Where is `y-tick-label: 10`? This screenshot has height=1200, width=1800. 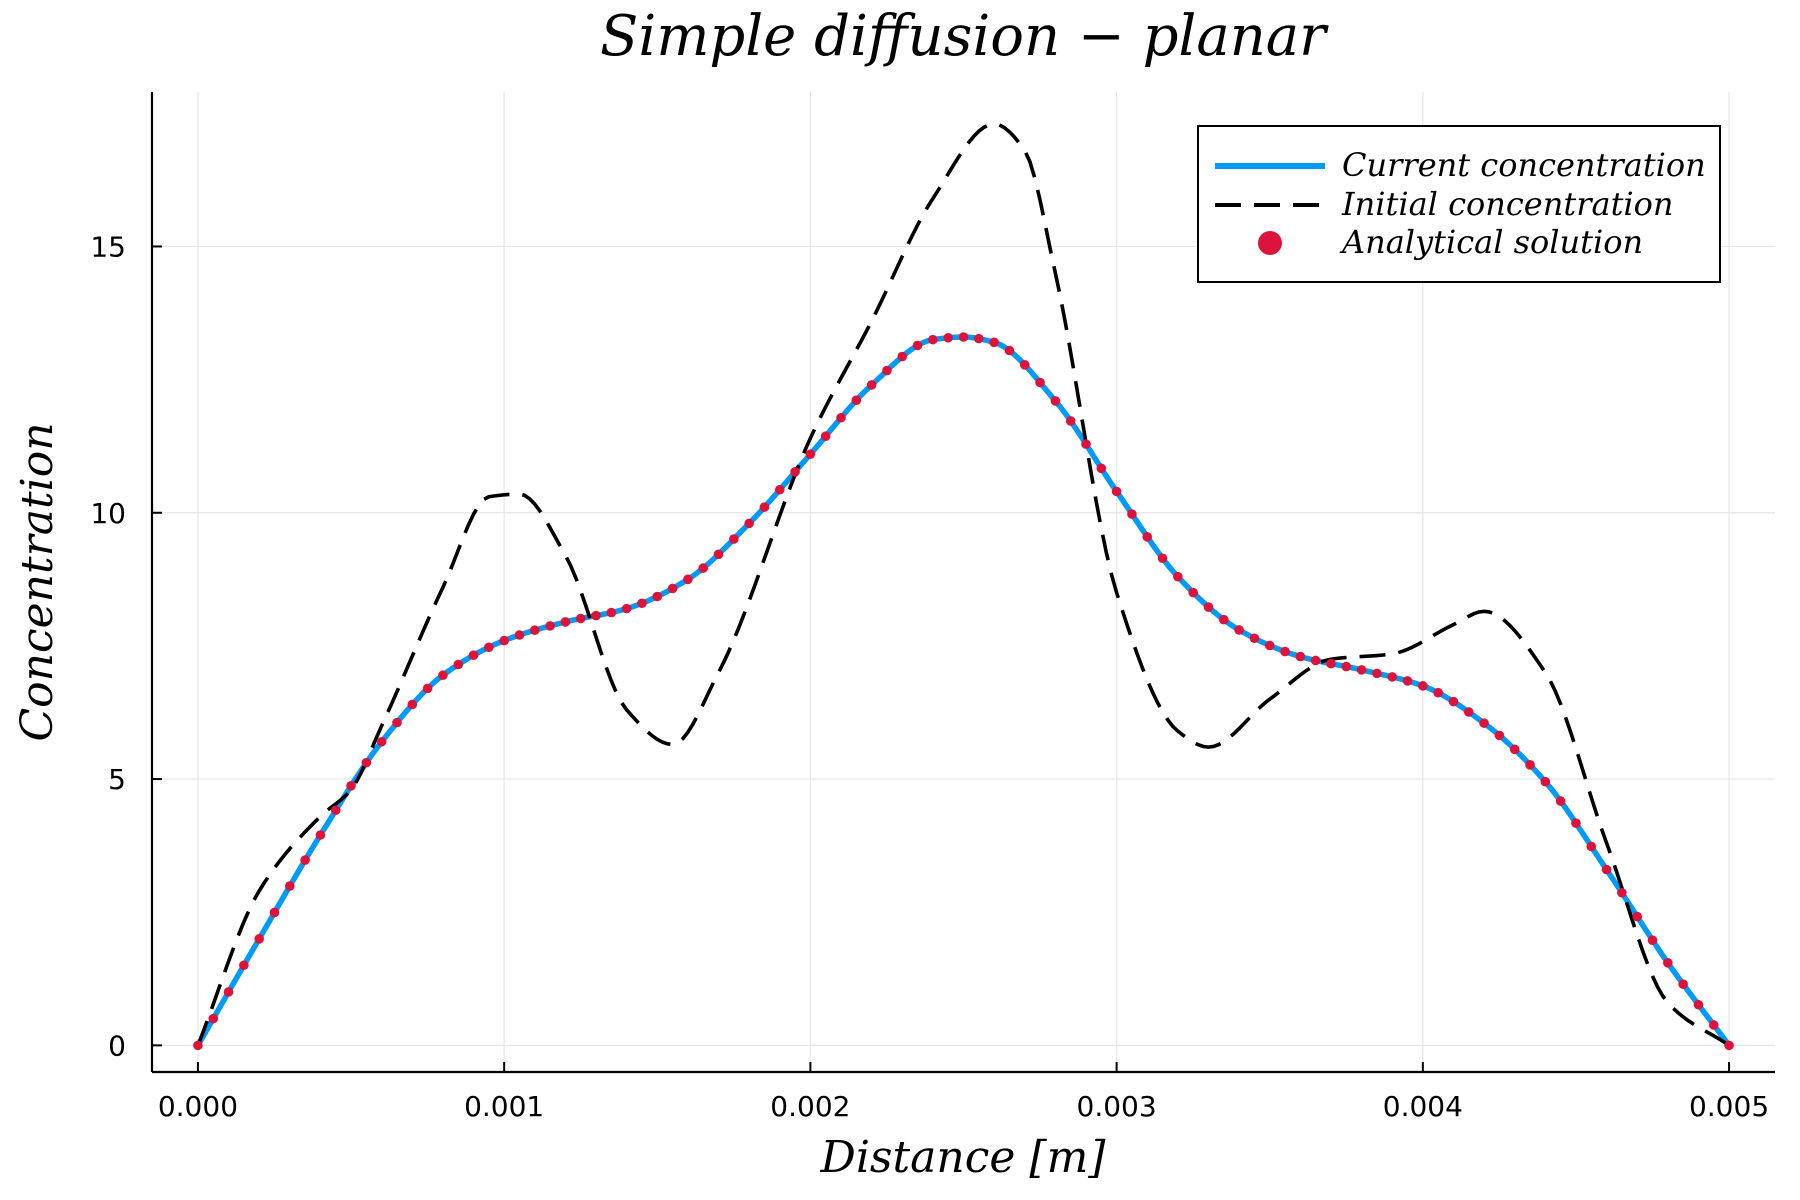 y-tick-label: 10 is located at coordinates (108, 513).